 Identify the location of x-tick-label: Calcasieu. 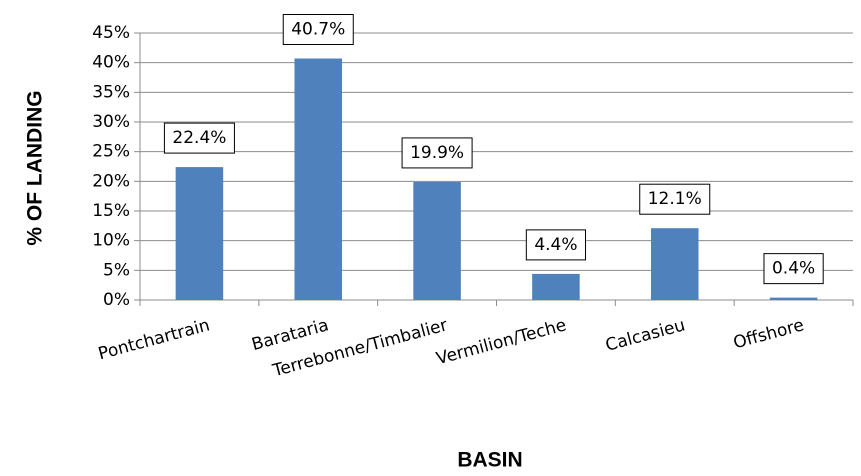
(645, 335).